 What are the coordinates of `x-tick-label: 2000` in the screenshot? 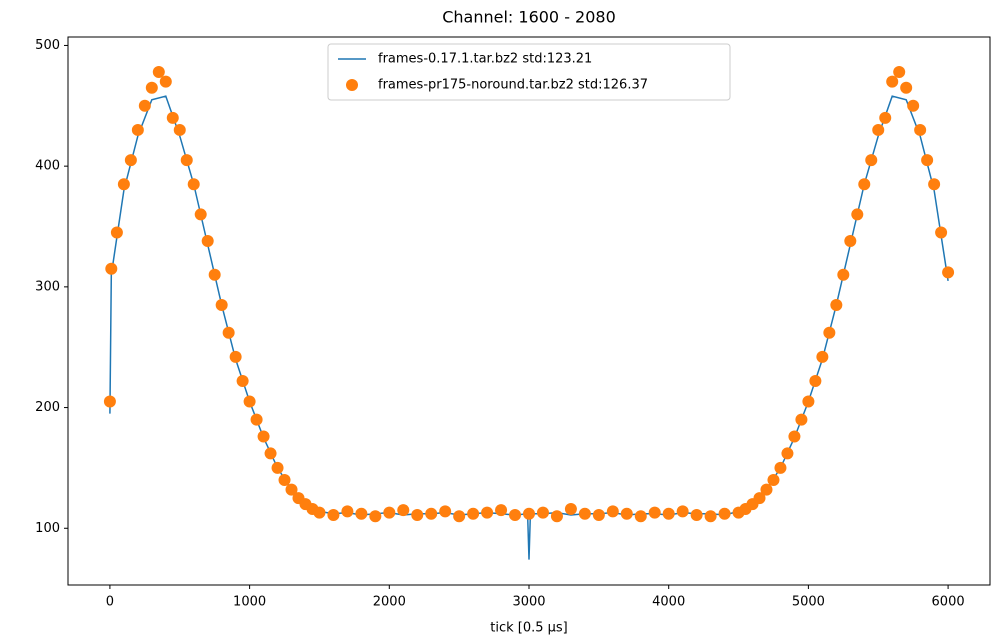 It's located at (389, 602).